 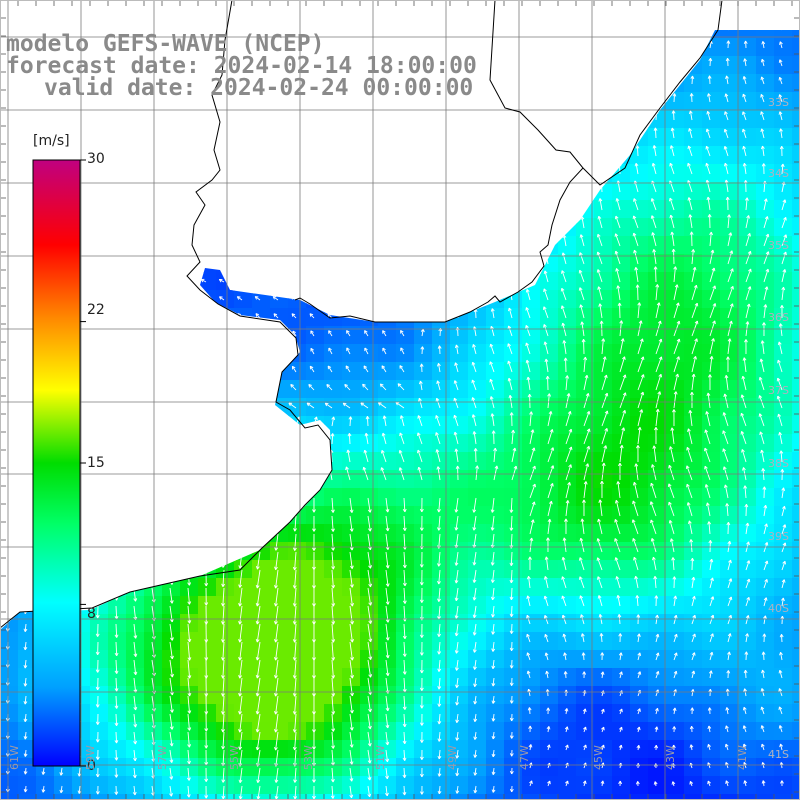 I want to click on lat-label: 39S, so click(x=778, y=536).